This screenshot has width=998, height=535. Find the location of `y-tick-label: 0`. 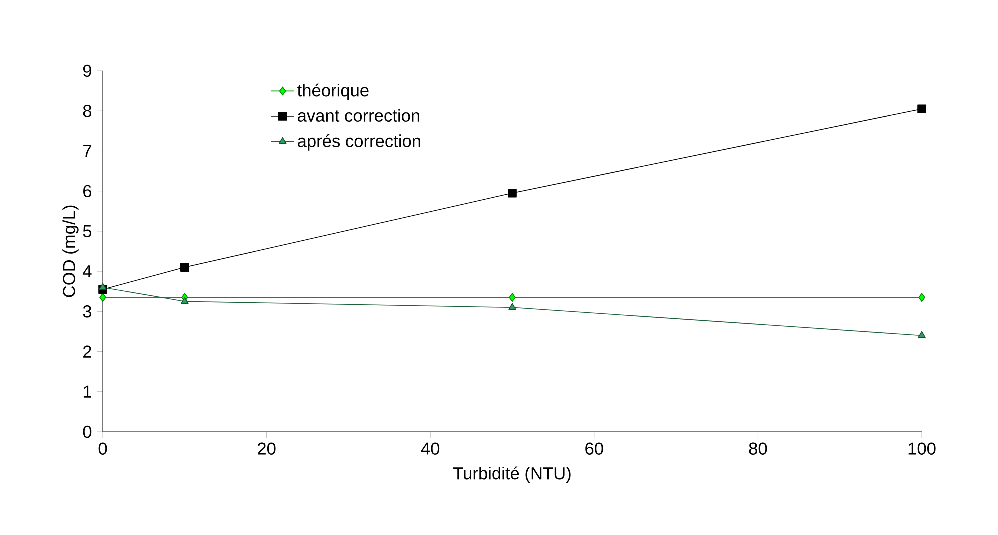

y-tick-label: 0 is located at coordinates (87, 432).